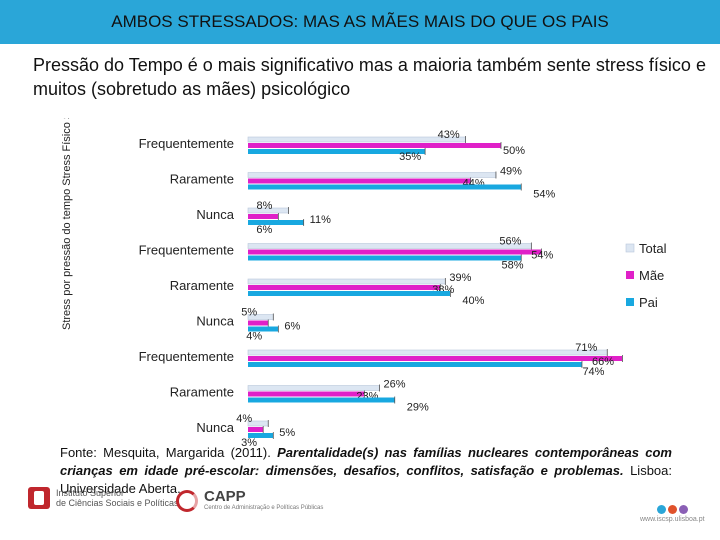 The height and width of the screenshot is (540, 720). I want to click on data-label: 8%, so click(264, 206).